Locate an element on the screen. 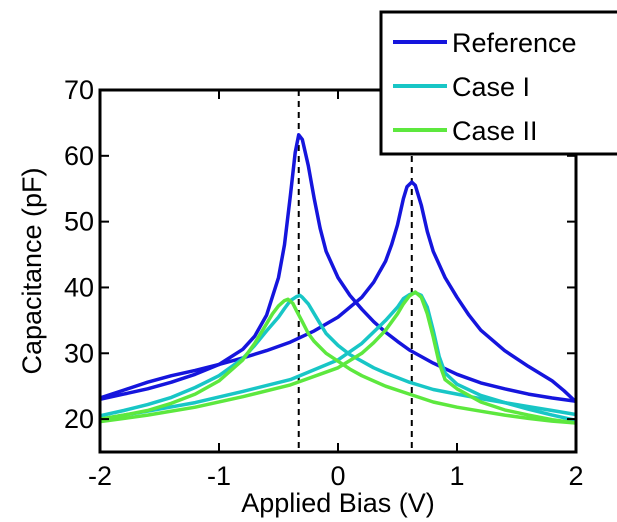  y-tick-label: 40 is located at coordinates (79, 287).